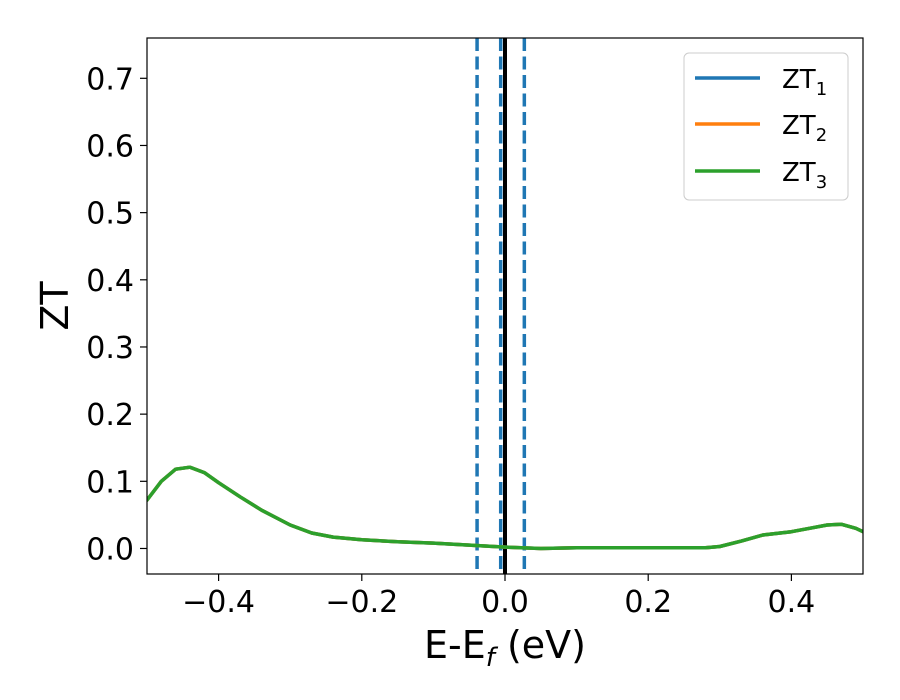 Image resolution: width=900 pixels, height=700 pixels. I want to click on x-tick-label: −0.2, so click(361, 602).